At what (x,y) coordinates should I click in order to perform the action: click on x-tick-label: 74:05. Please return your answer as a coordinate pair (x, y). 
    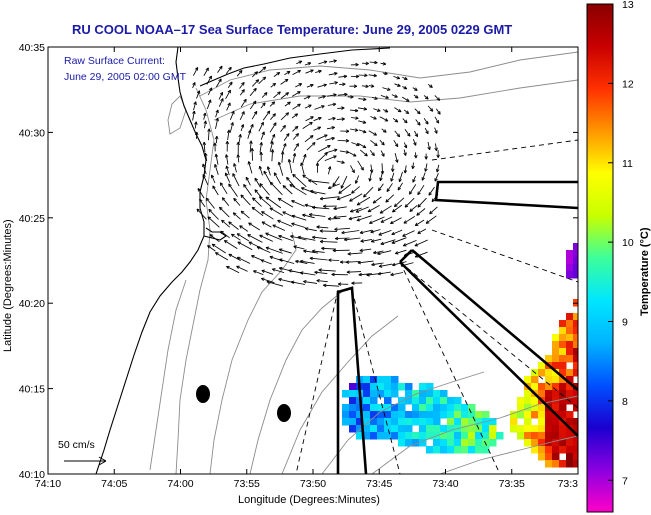
    Looking at the image, I should click on (114, 484).